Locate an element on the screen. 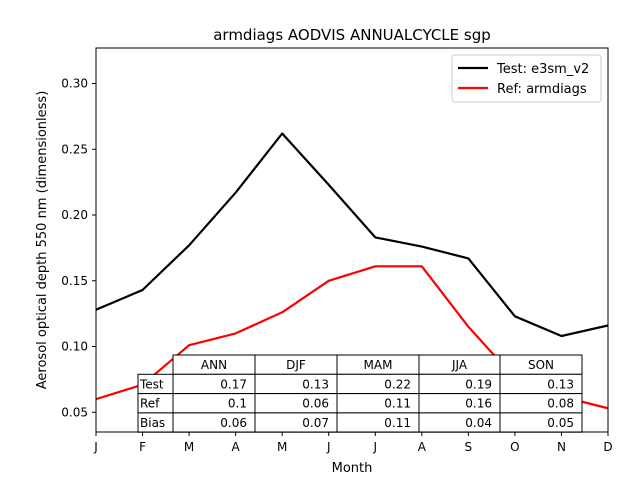  x-tick-label: O is located at coordinates (514, 447).